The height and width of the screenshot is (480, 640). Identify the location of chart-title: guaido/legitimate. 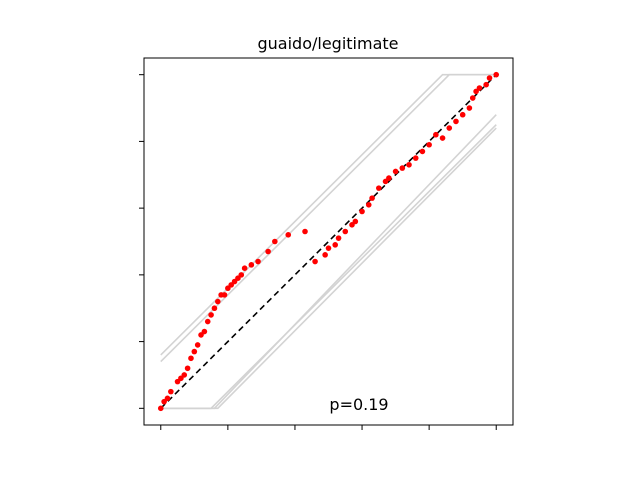
(328, 43).